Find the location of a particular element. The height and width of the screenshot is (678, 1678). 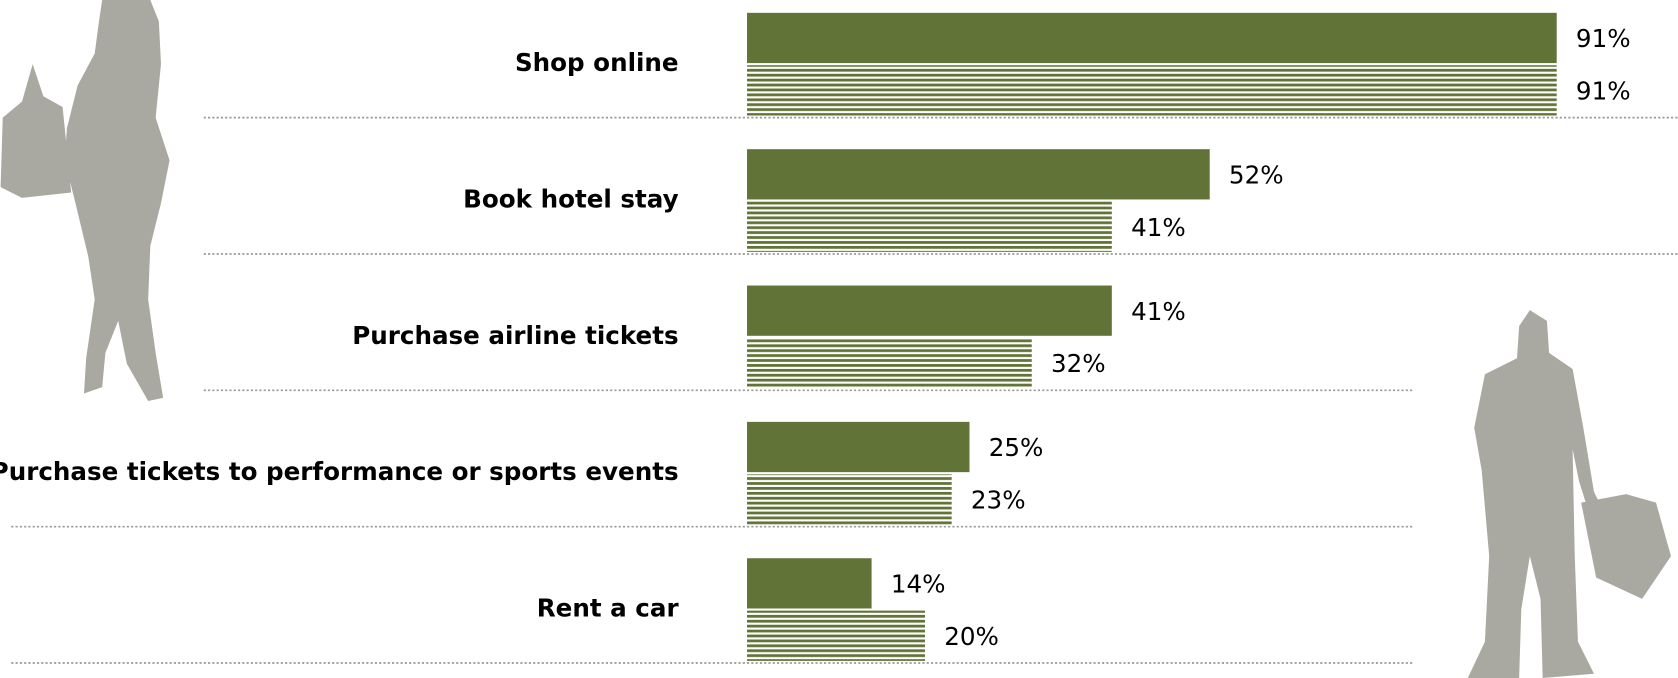

man-silhouette is located at coordinates (1569, 494).